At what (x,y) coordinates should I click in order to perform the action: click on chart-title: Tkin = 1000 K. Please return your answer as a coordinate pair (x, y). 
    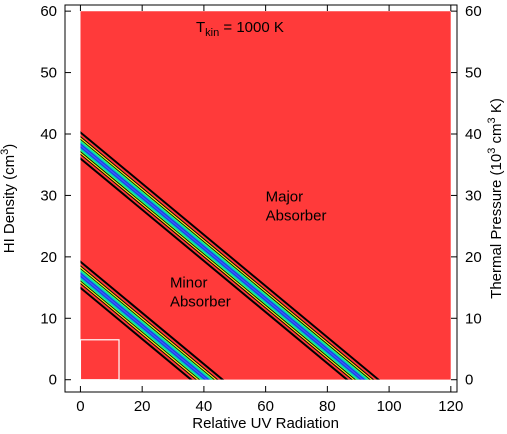
    Looking at the image, I should click on (240, 29).